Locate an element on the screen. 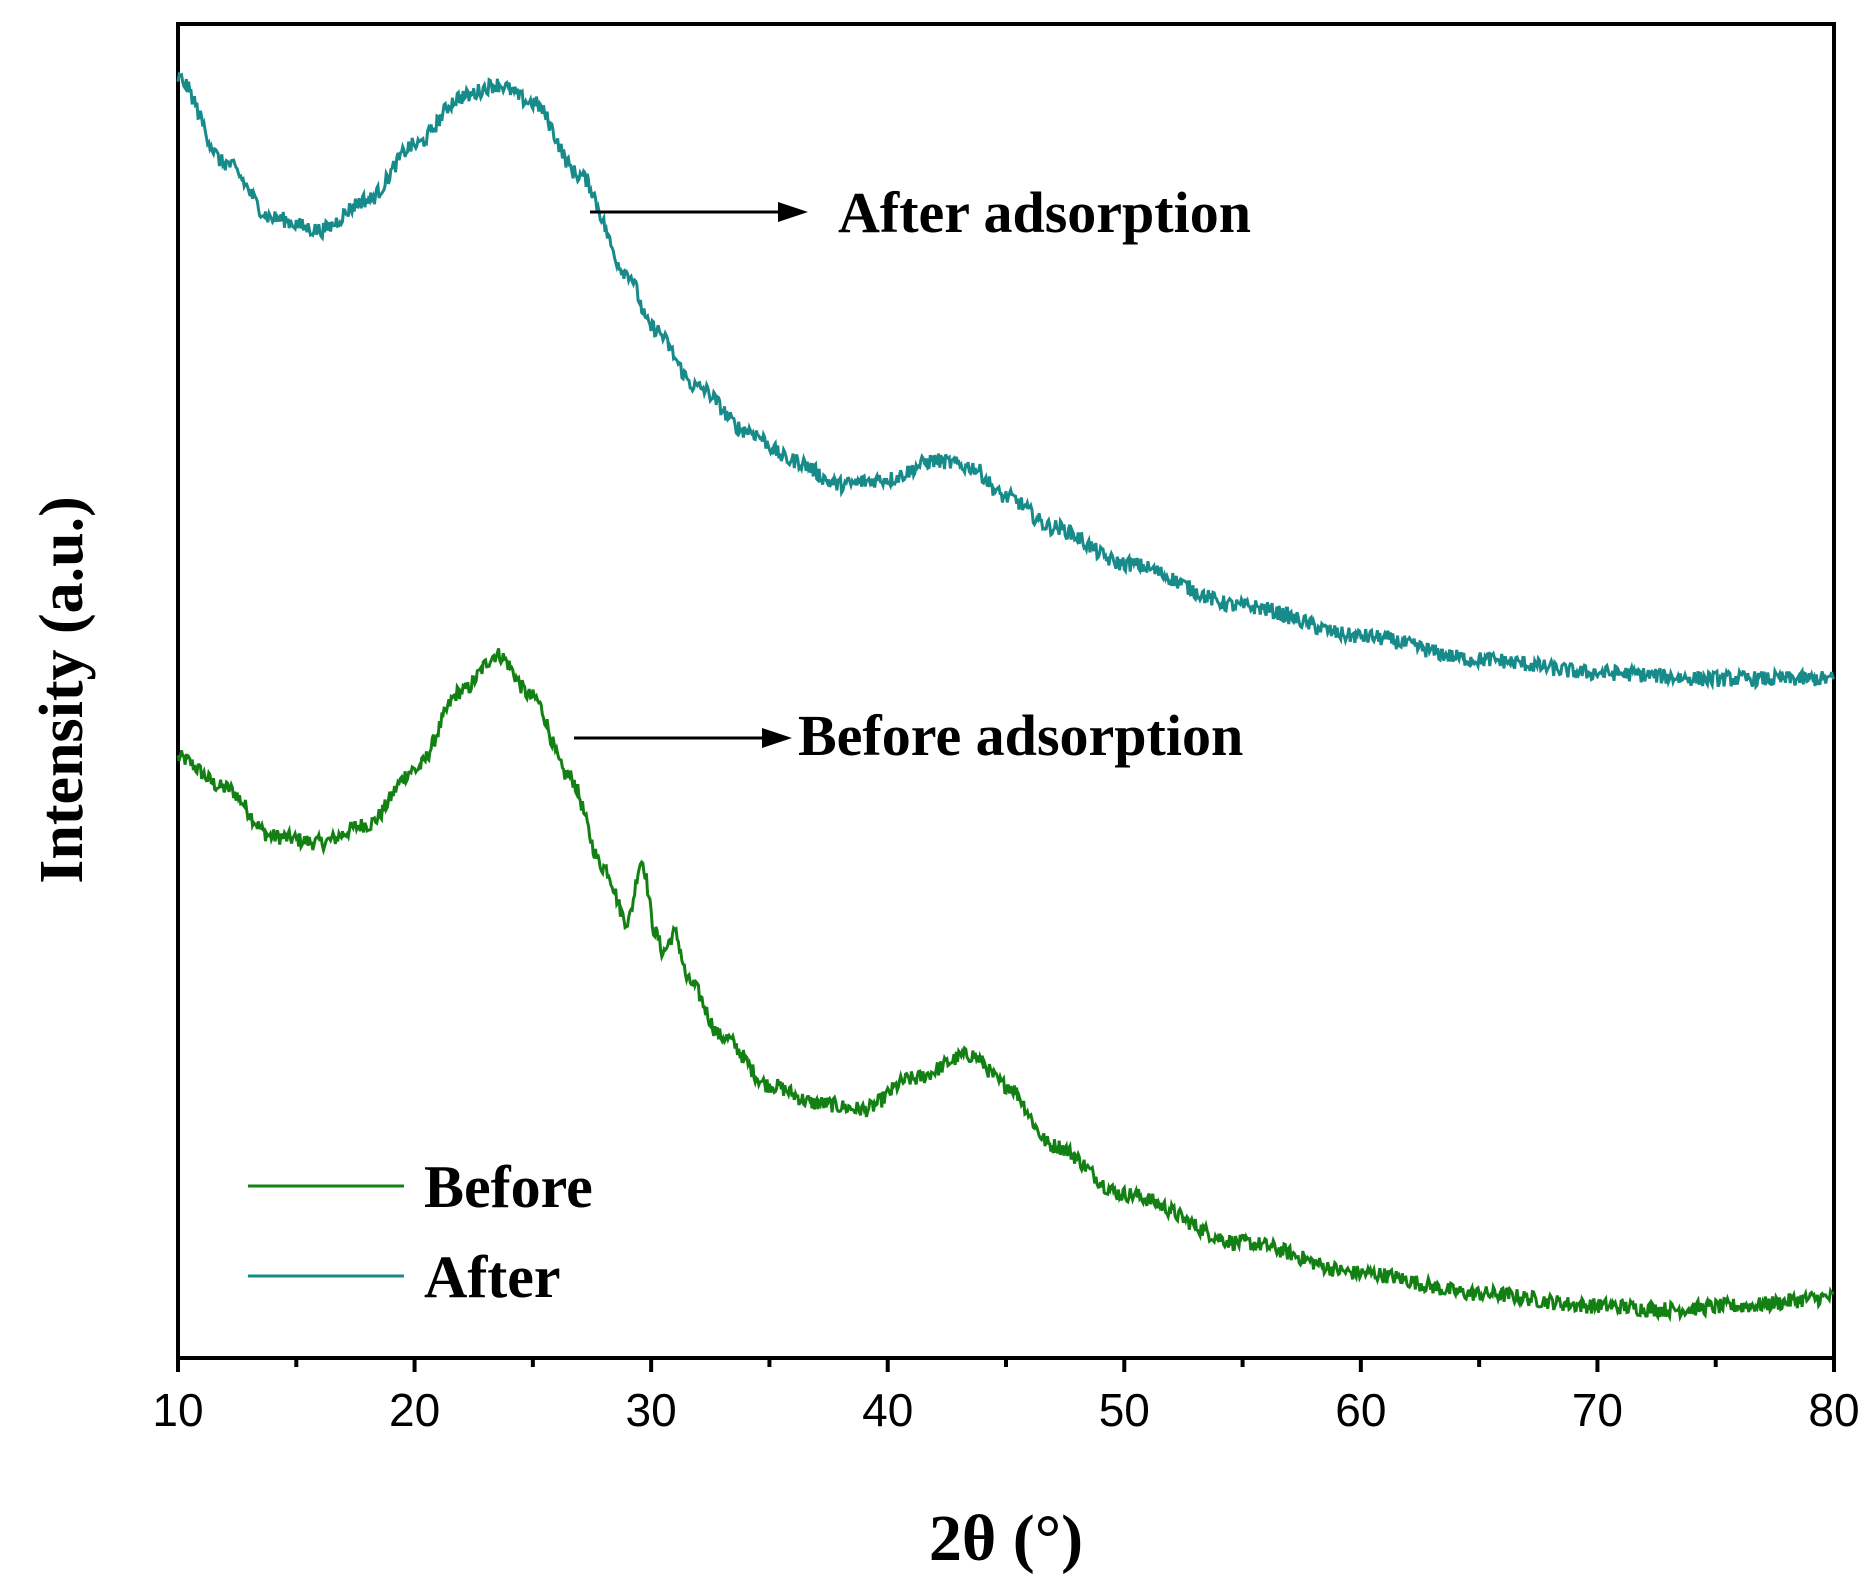  x-tick-label: 60 is located at coordinates (1360, 1410).